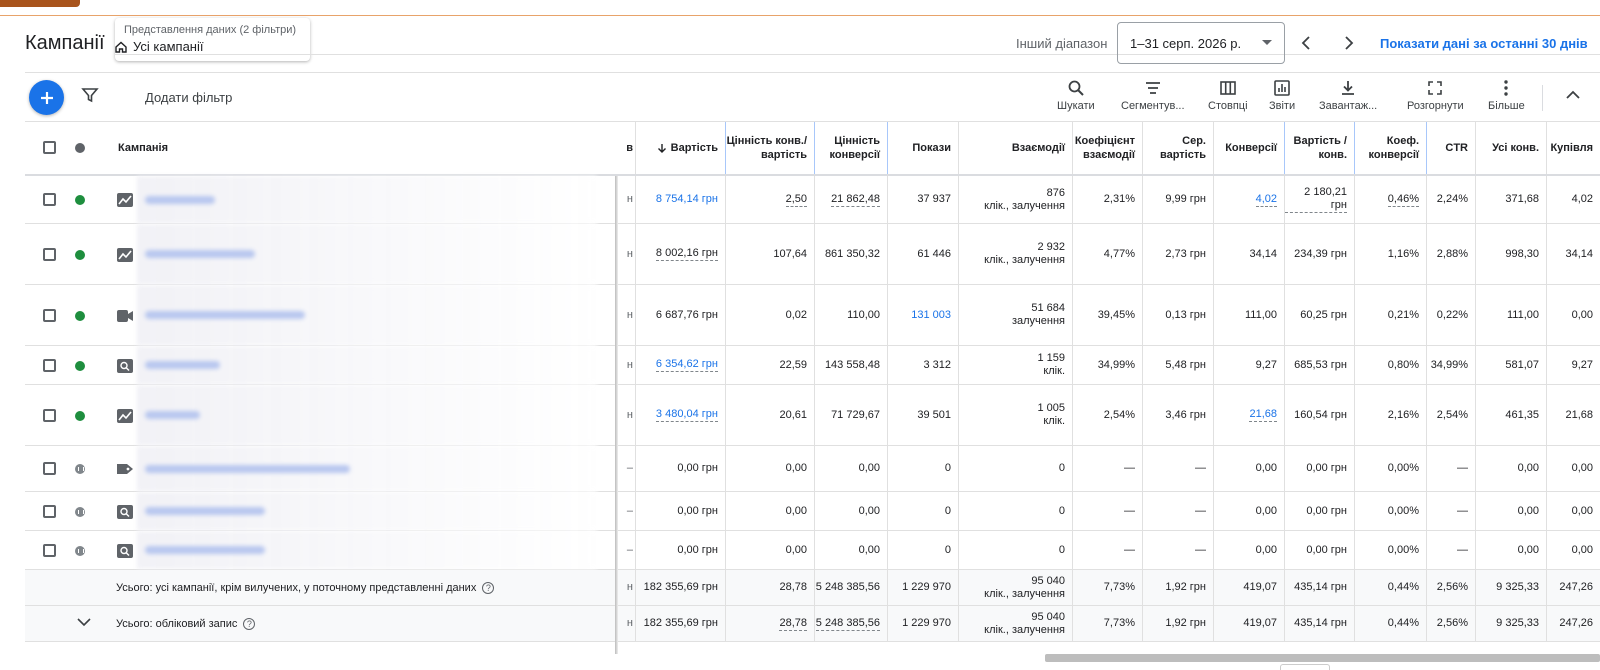 Image resolution: width=1600 pixels, height=670 pixels. I want to click on interactions-type: залучення, so click(1038, 321).